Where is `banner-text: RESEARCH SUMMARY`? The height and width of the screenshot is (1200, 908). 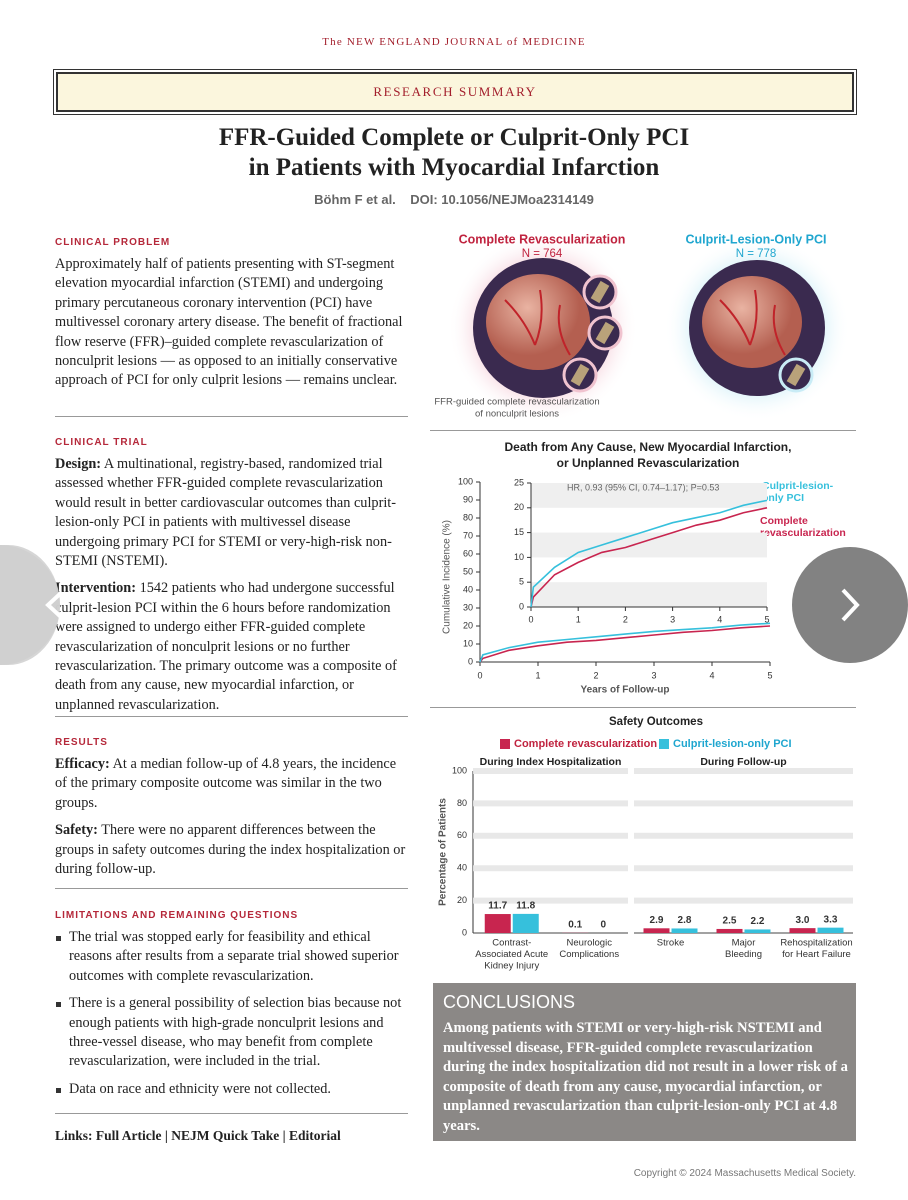
banner-text: RESEARCH SUMMARY is located at coordinates (455, 91).